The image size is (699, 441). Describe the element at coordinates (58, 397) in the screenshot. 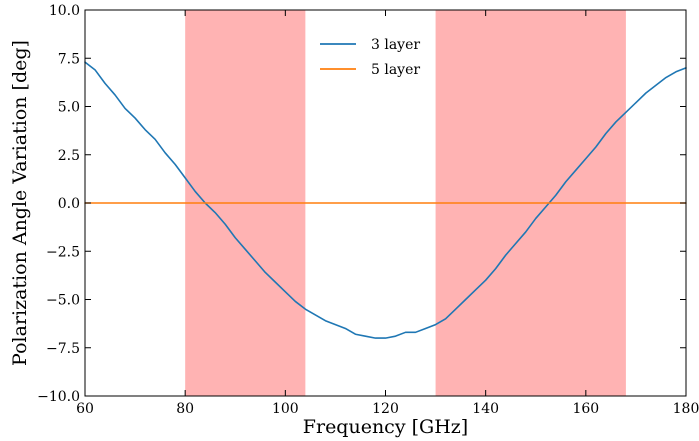

I see `y-tick-label: −10.0` at that location.